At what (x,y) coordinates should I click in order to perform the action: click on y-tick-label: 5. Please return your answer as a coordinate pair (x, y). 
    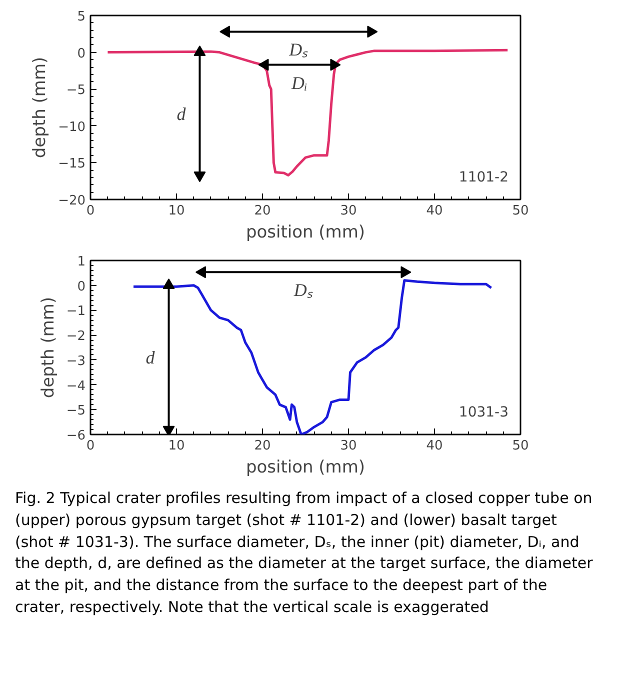
    Looking at the image, I should click on (81, 17).